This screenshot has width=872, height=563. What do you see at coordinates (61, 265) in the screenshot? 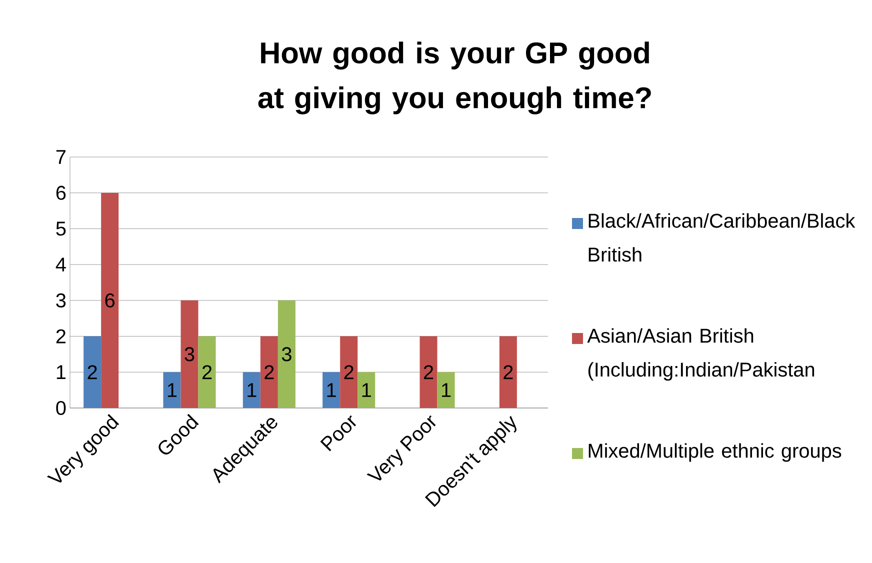
I see `y-tick-label: 4` at bounding box center [61, 265].